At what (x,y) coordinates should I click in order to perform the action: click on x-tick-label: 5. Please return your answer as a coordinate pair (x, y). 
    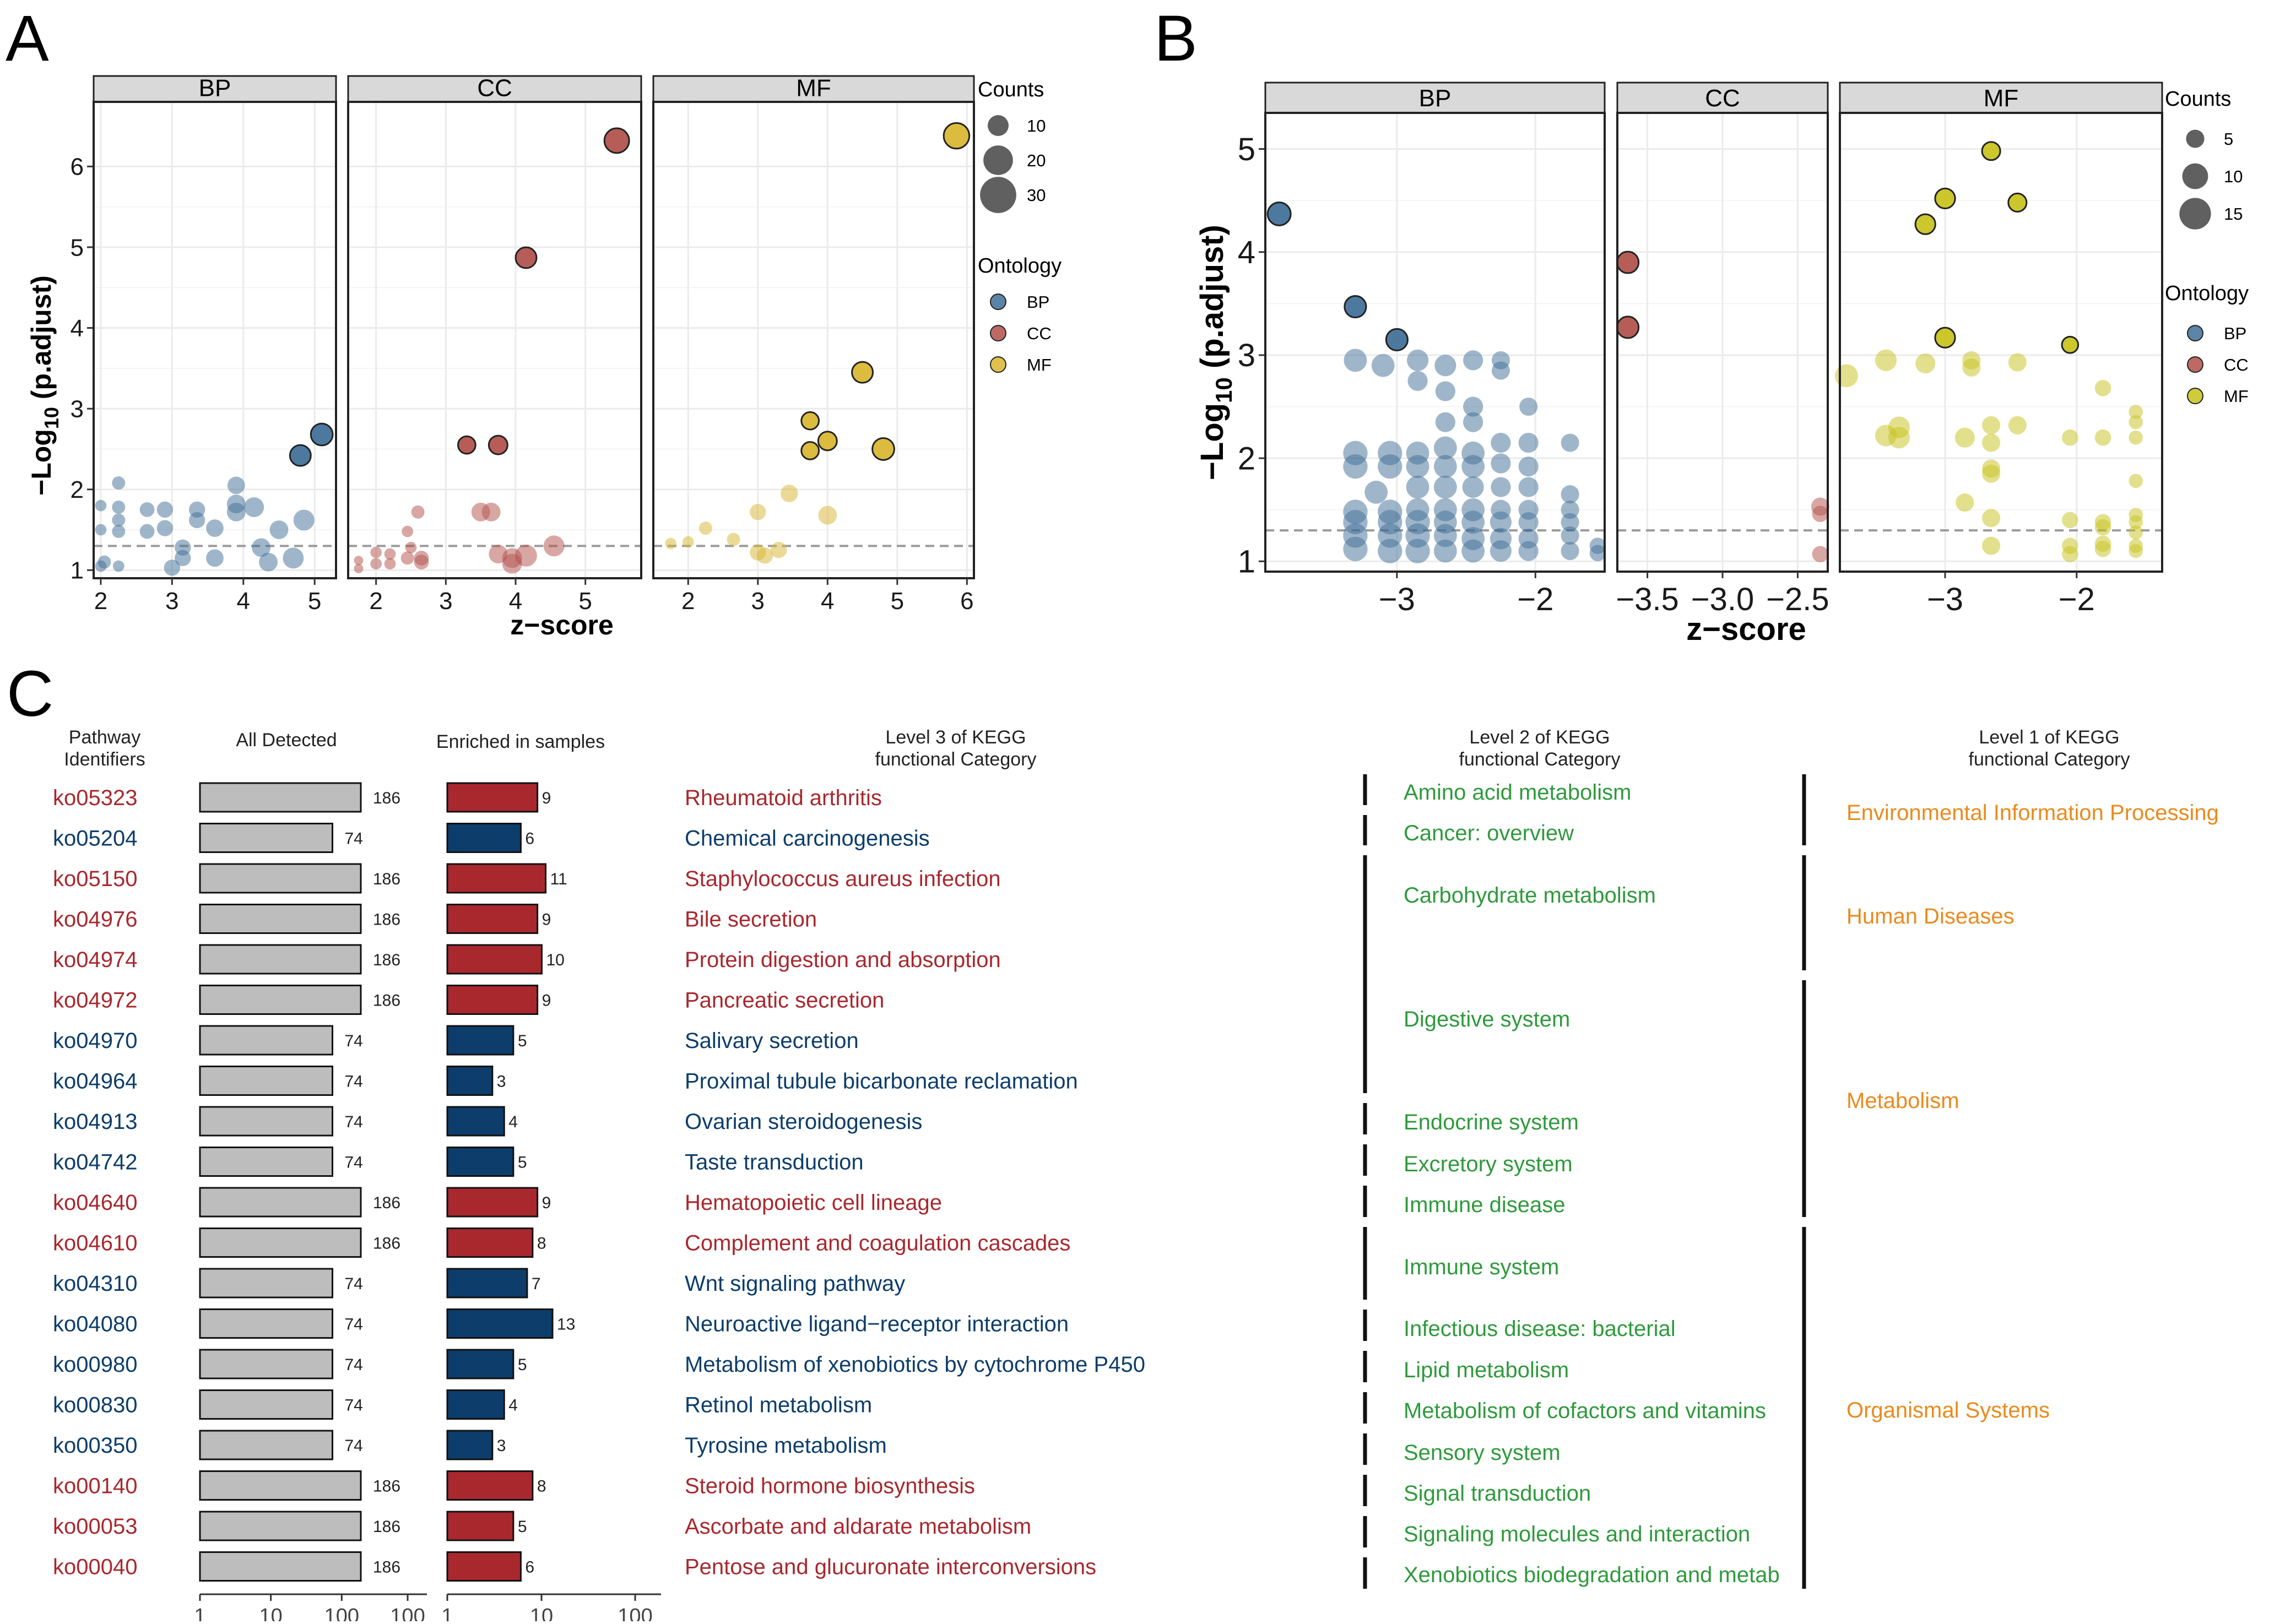
    Looking at the image, I should click on (897, 601).